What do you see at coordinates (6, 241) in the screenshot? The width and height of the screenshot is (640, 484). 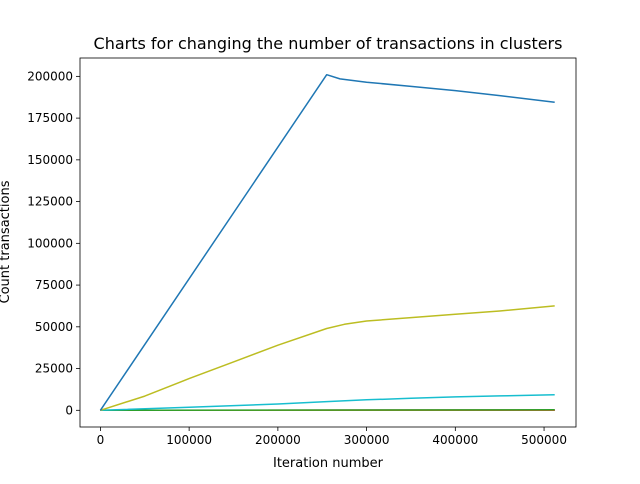 I see `y-axis-label: Count transactions` at bounding box center [6, 241].